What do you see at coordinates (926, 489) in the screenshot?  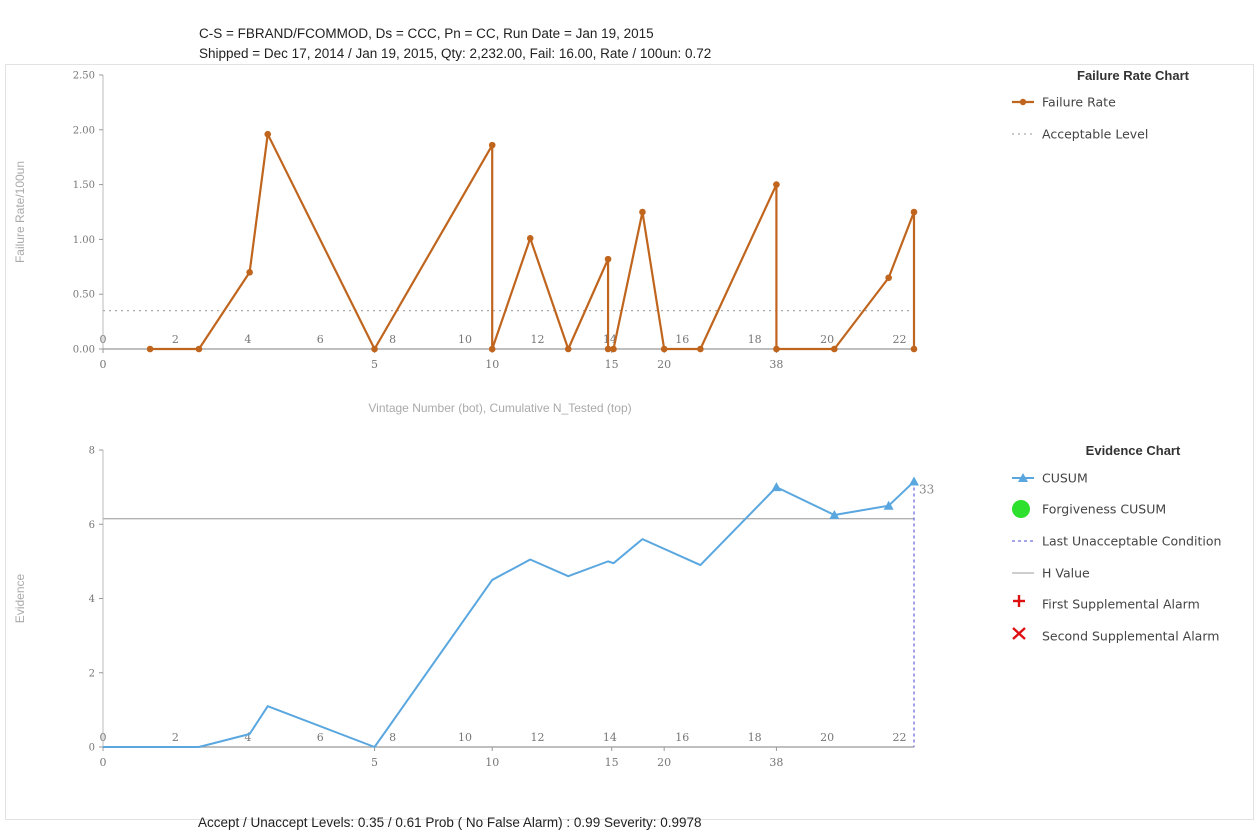 I see `cusum-annotation: 33` at bounding box center [926, 489].